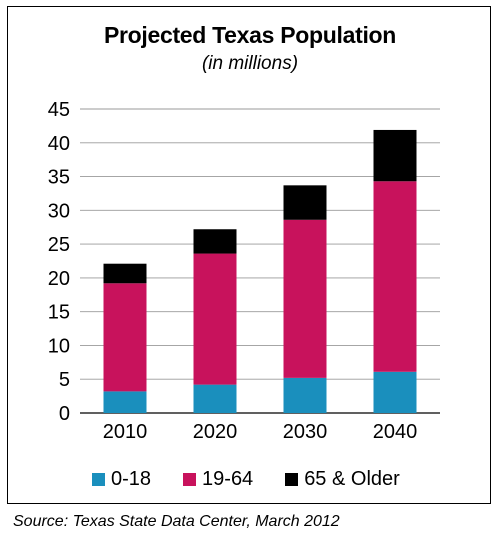 This screenshot has height=546, width=500. I want to click on legend-label: 19-64, so click(228, 479).